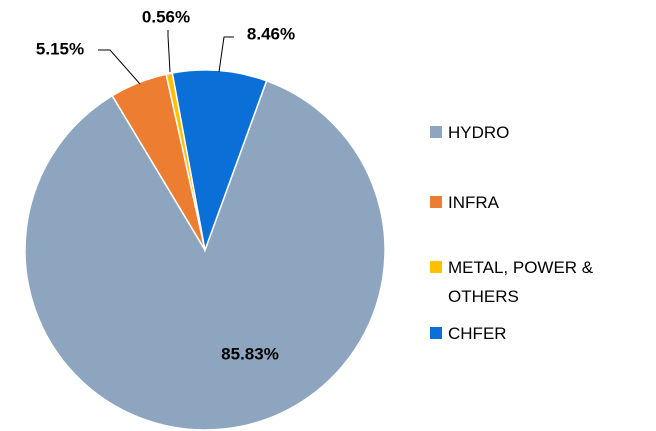  I want to click on legend-label: HYDRO, so click(479, 132).